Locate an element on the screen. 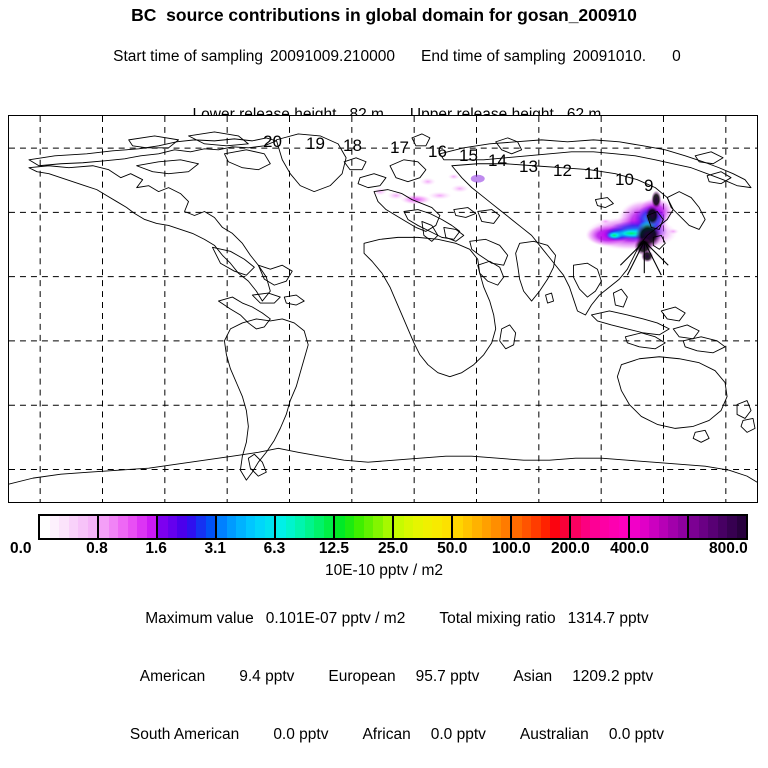 Image resolution: width=768 pixels, height=768 pixels. colorbar-tick-5: 12.5 is located at coordinates (333, 548).